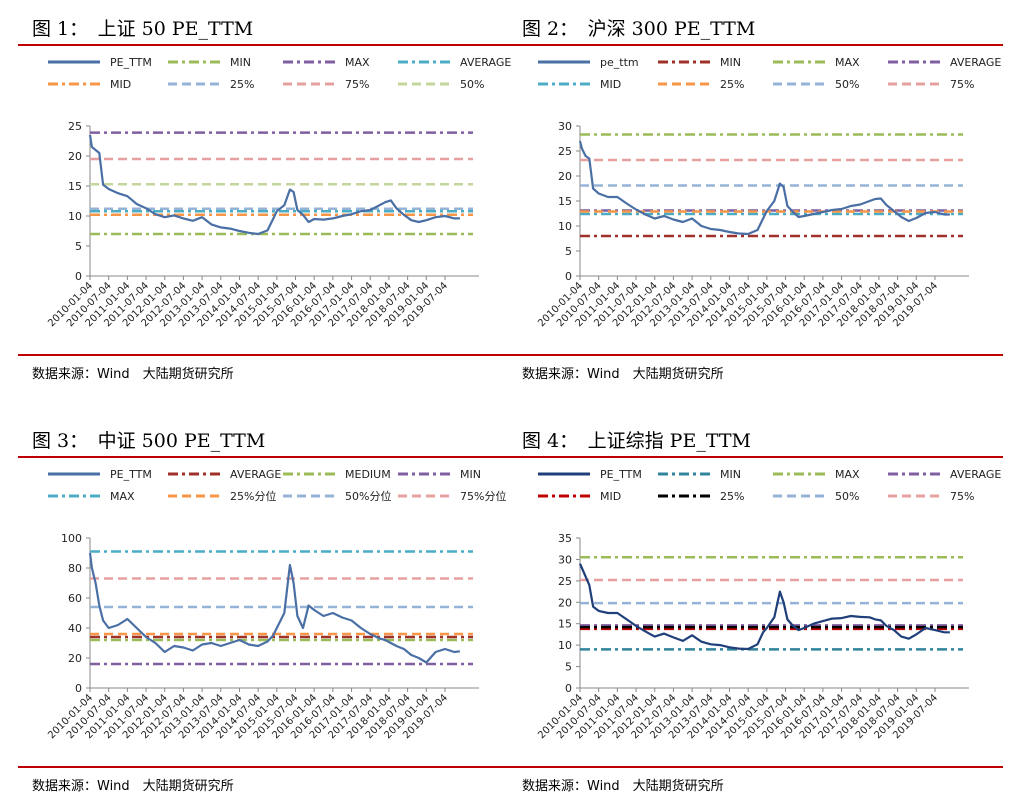 This screenshot has height=811, width=1025. What do you see at coordinates (368, 496) in the screenshot?
I see `legend-label: 50%分位` at bounding box center [368, 496].